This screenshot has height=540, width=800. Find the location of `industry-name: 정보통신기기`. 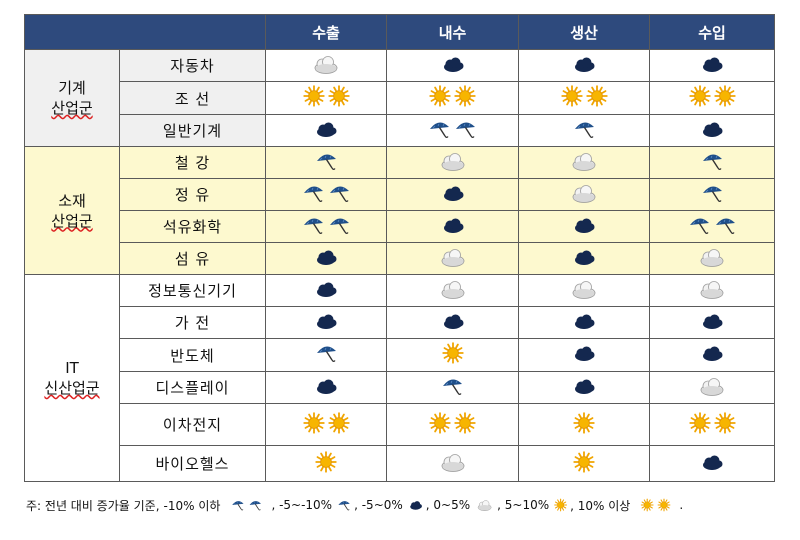

industry-name: 정보통신기기 is located at coordinates (192, 290).